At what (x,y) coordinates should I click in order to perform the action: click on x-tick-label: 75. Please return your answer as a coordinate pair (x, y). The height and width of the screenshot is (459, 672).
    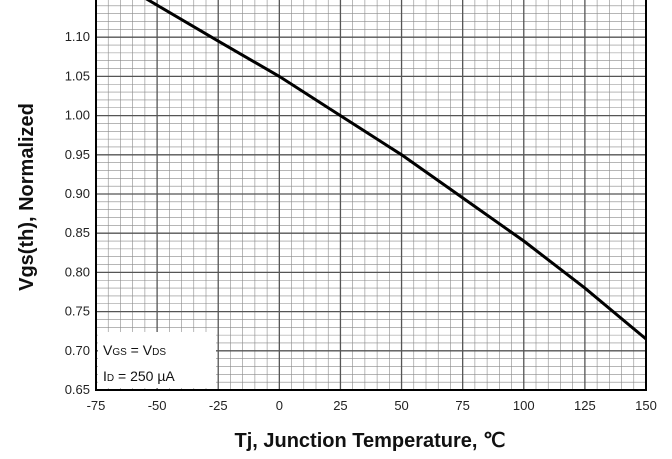
    Looking at the image, I should click on (462, 405).